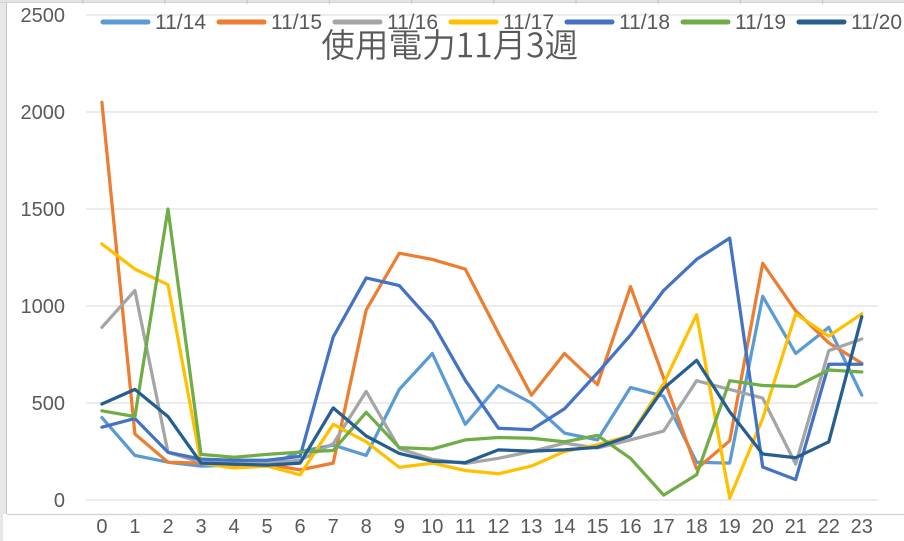 The height and width of the screenshot is (541, 904). What do you see at coordinates (234, 527) in the screenshot?
I see `svg-text: 4` at bounding box center [234, 527].